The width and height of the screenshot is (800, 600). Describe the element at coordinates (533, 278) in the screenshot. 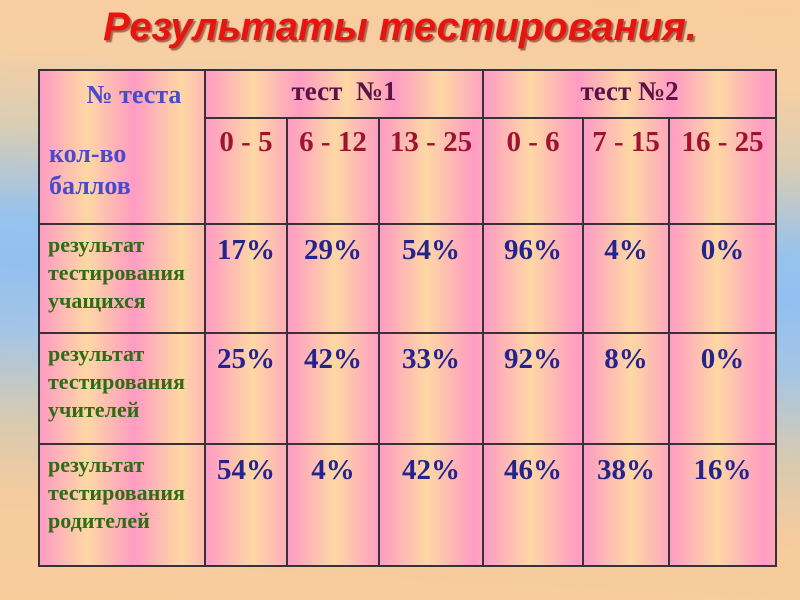

I see `value-cell: 96%` at that location.